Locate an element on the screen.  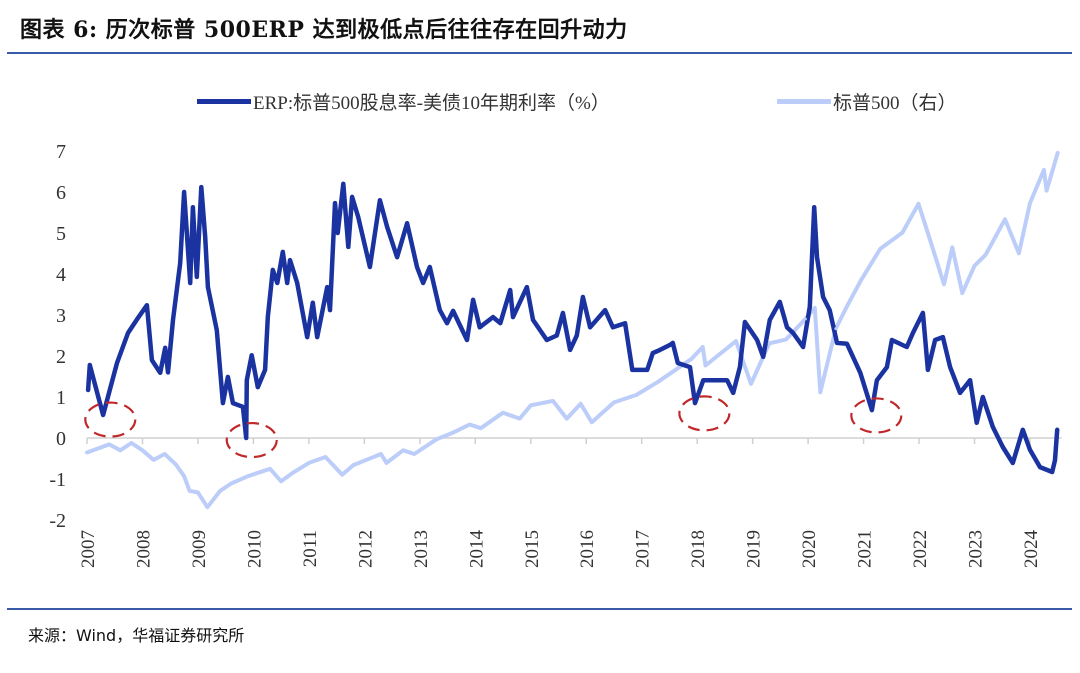
x-tick-label: 2019 is located at coordinates (754, 549).